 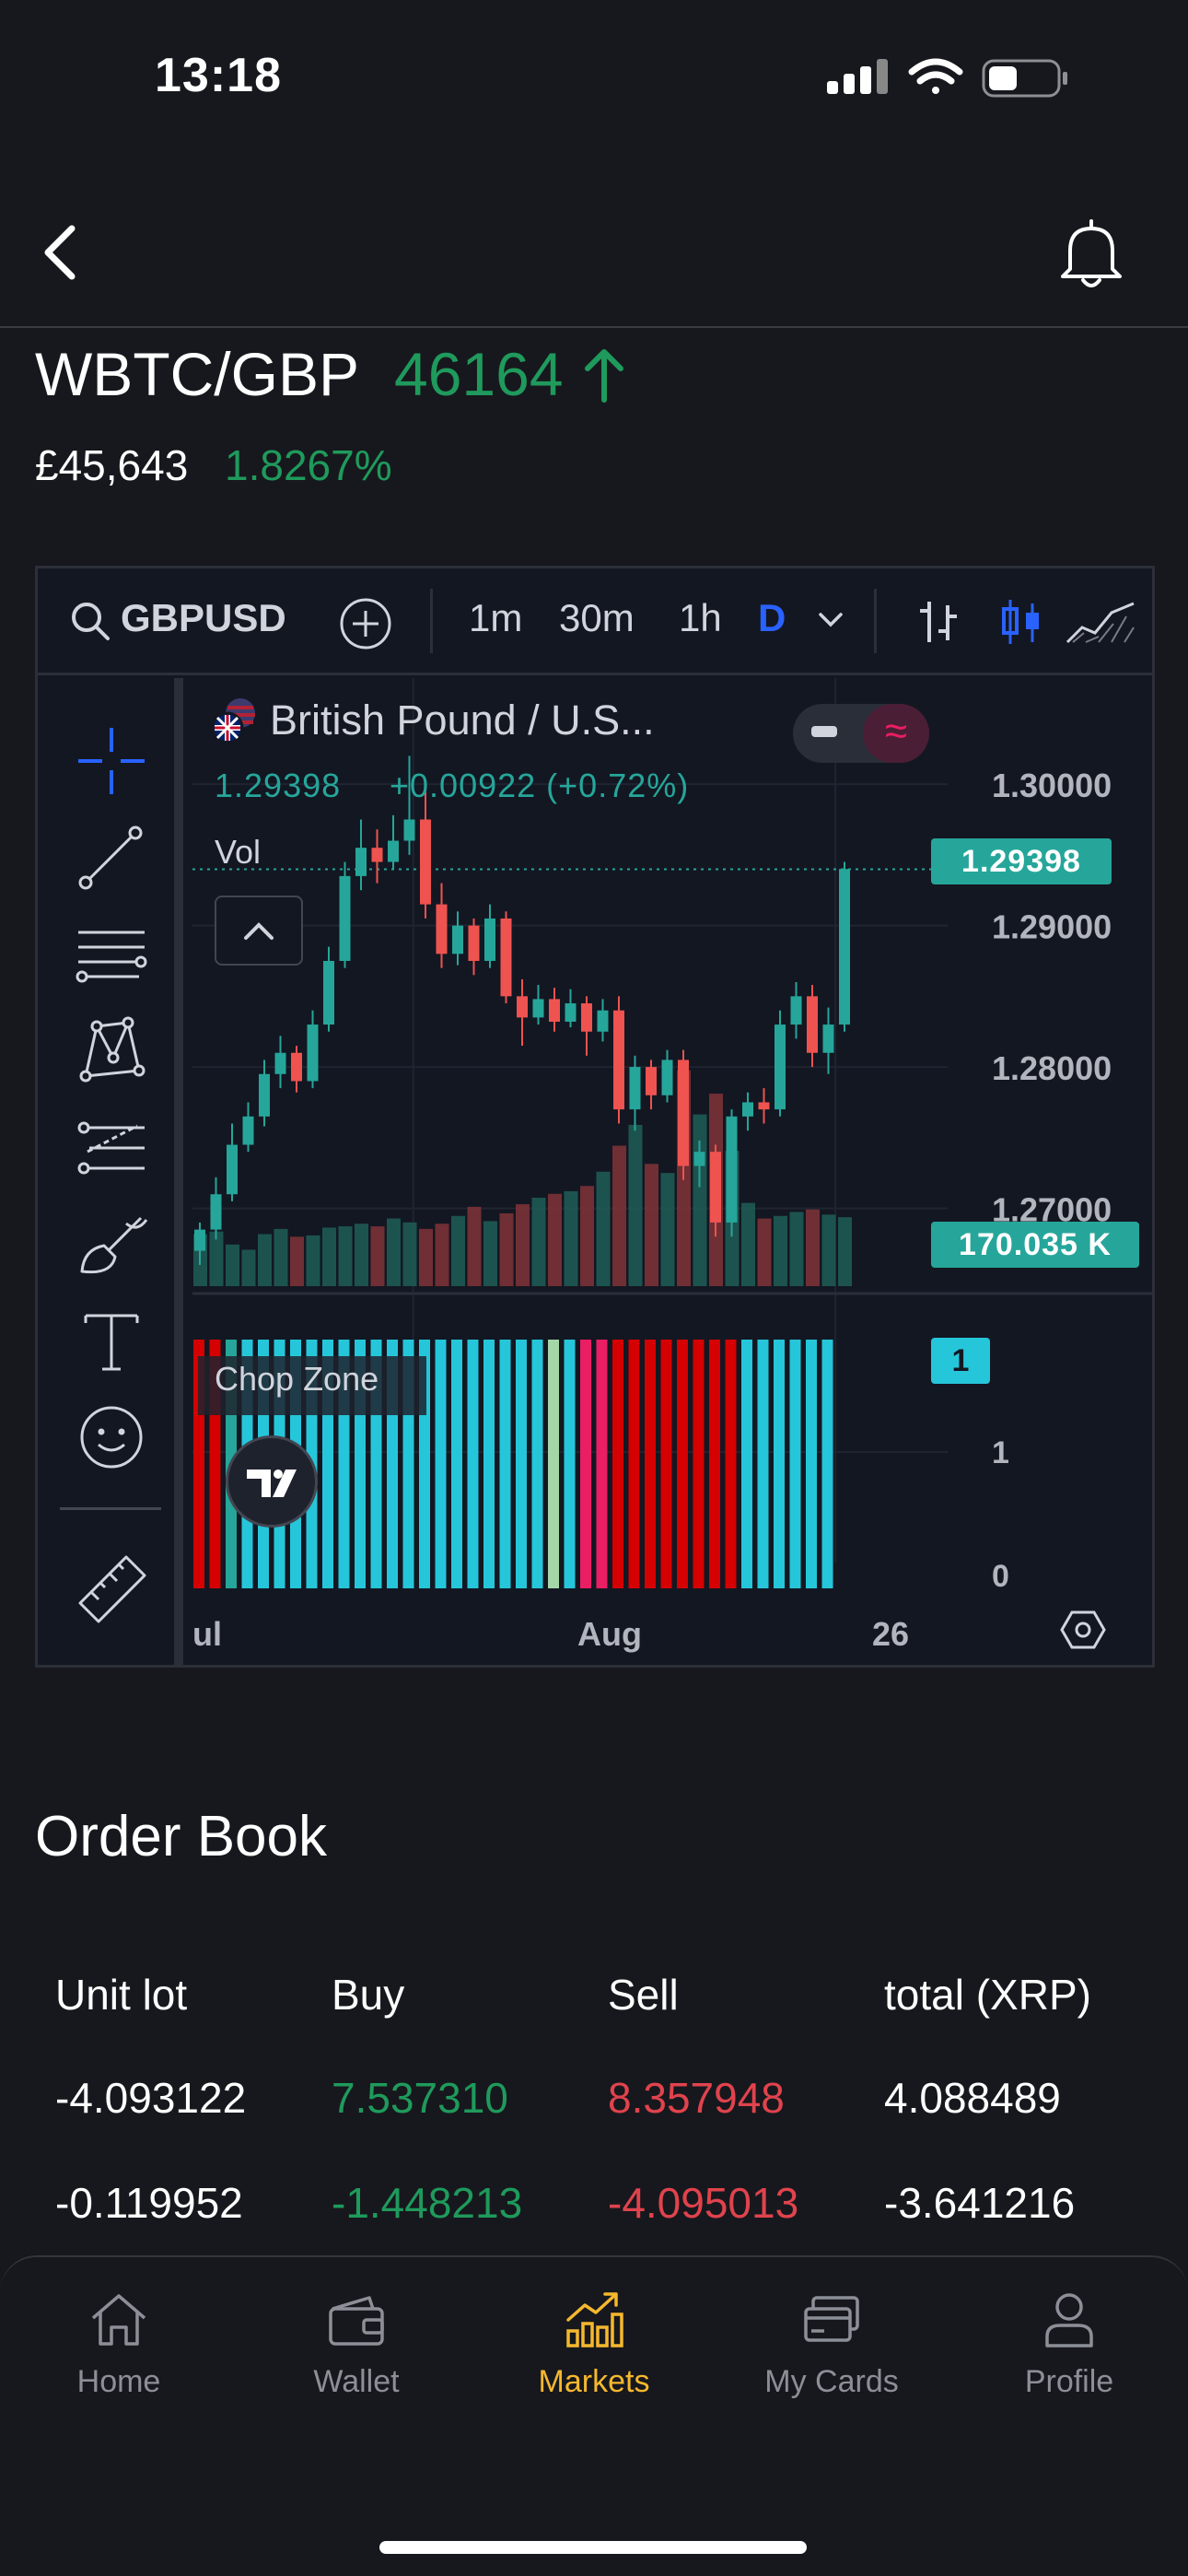 What do you see at coordinates (111, 1050) in the screenshot?
I see `pattern-icon` at bounding box center [111, 1050].